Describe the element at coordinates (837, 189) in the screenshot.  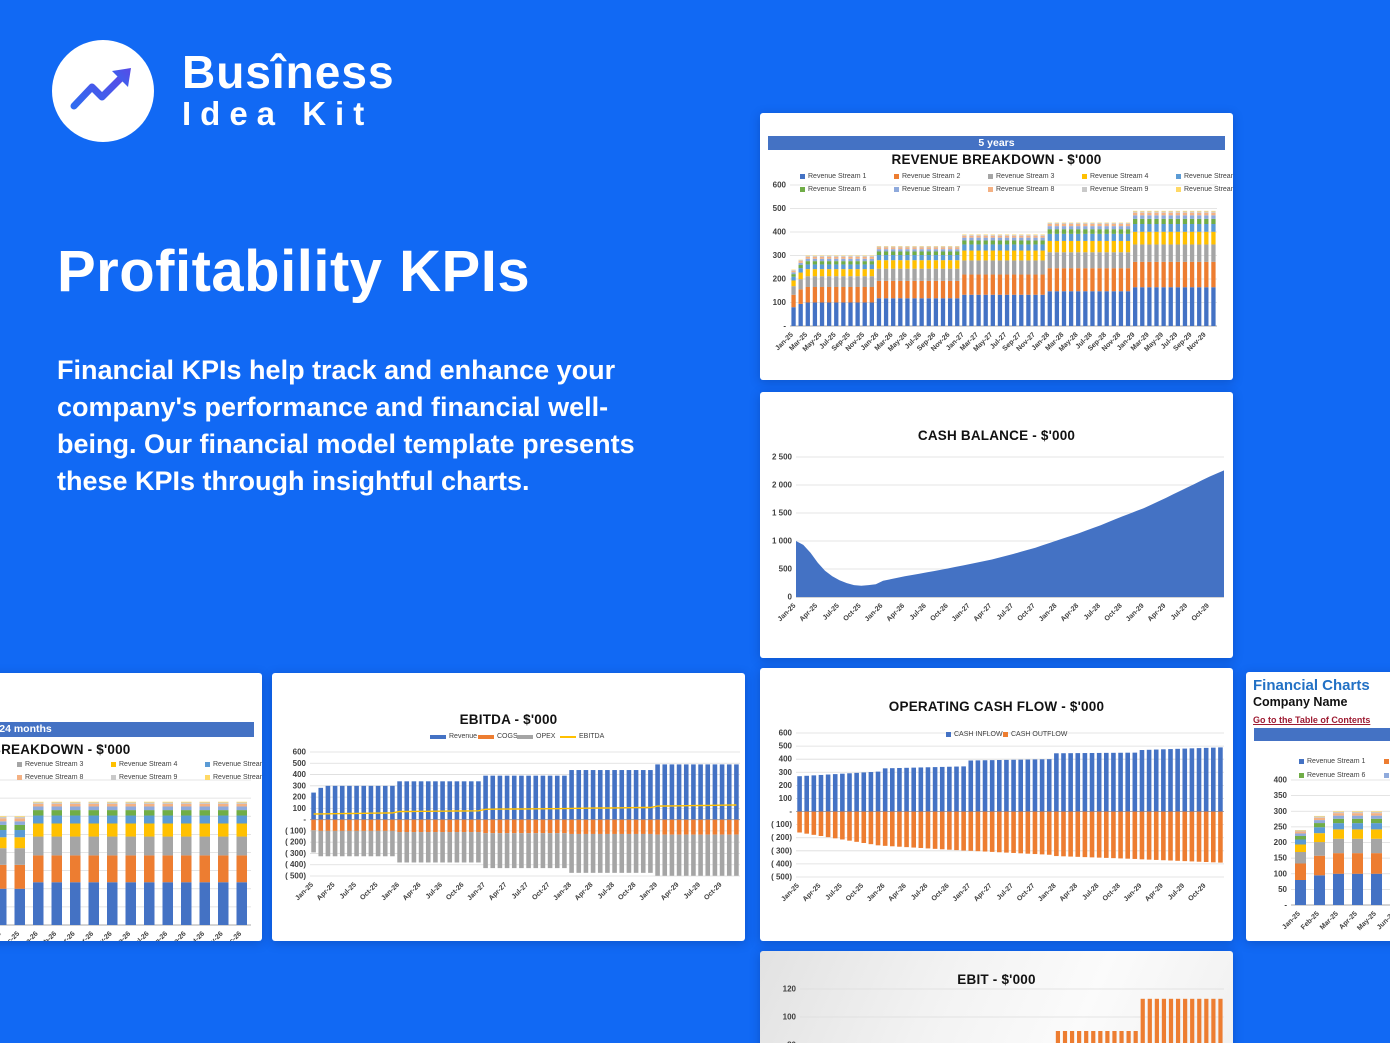
I see `legend-label: Revenue Stream 6` at that location.